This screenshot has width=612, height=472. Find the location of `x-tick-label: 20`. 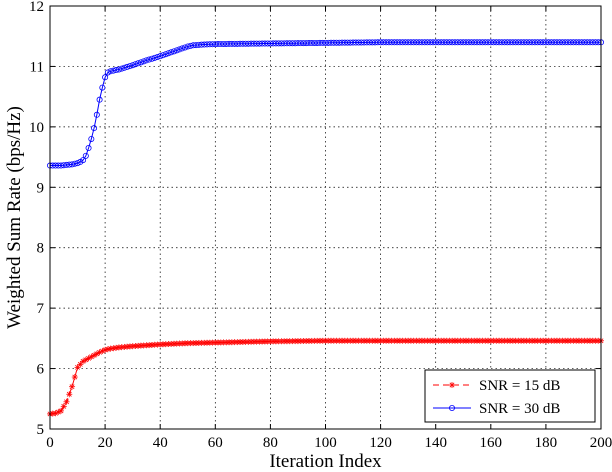

x-tick-label: 20 is located at coordinates (105, 443).